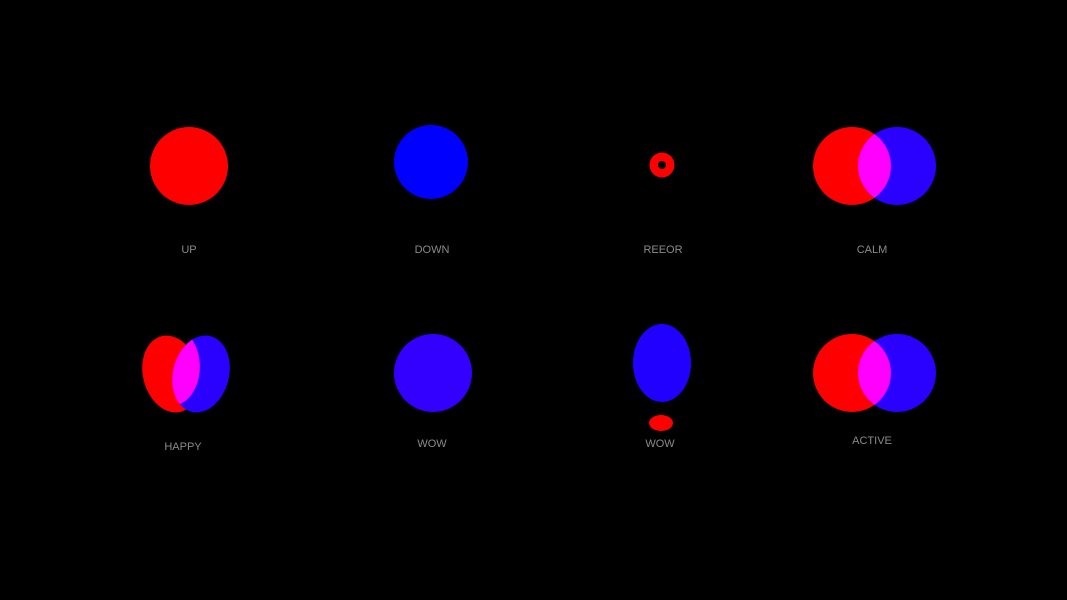  Describe the element at coordinates (872, 250) in the screenshot. I see `state-label-calm: CALM` at that location.